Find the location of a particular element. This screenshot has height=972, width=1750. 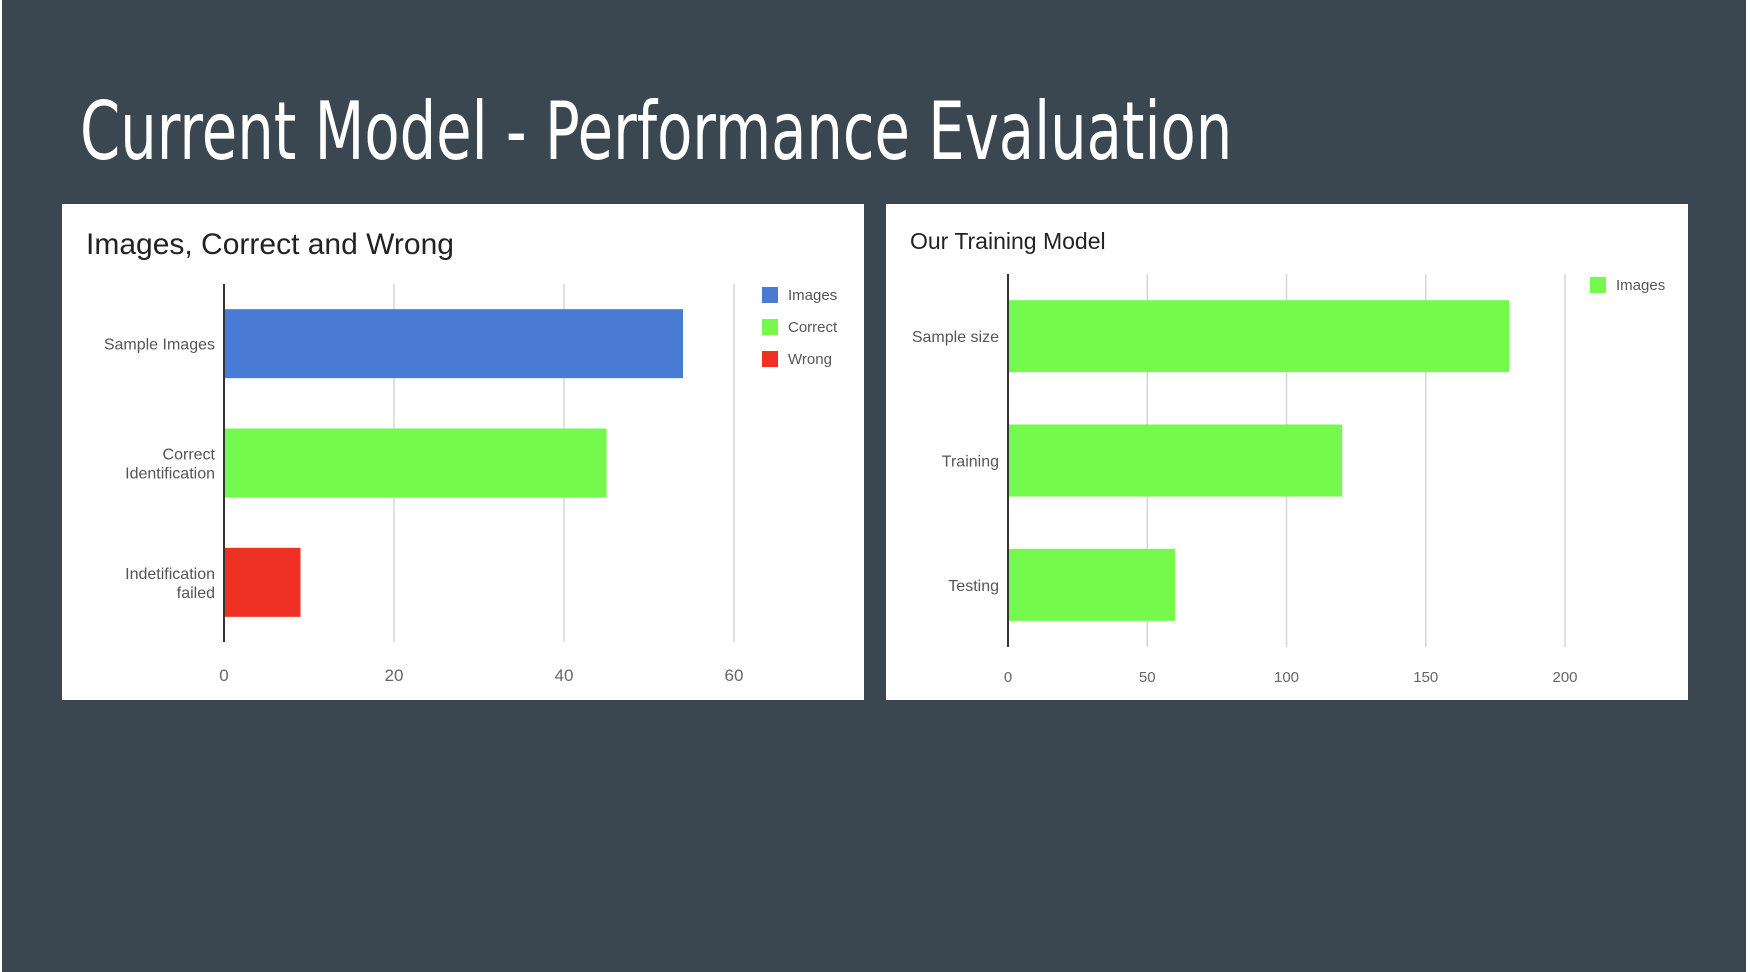

bar-indetification-failed is located at coordinates (262, 582).